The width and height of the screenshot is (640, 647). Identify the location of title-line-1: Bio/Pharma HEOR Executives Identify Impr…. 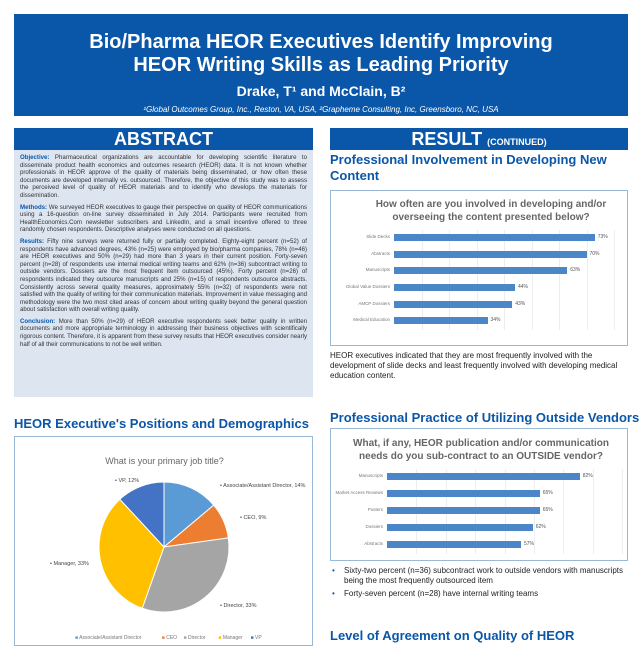
(321, 42).